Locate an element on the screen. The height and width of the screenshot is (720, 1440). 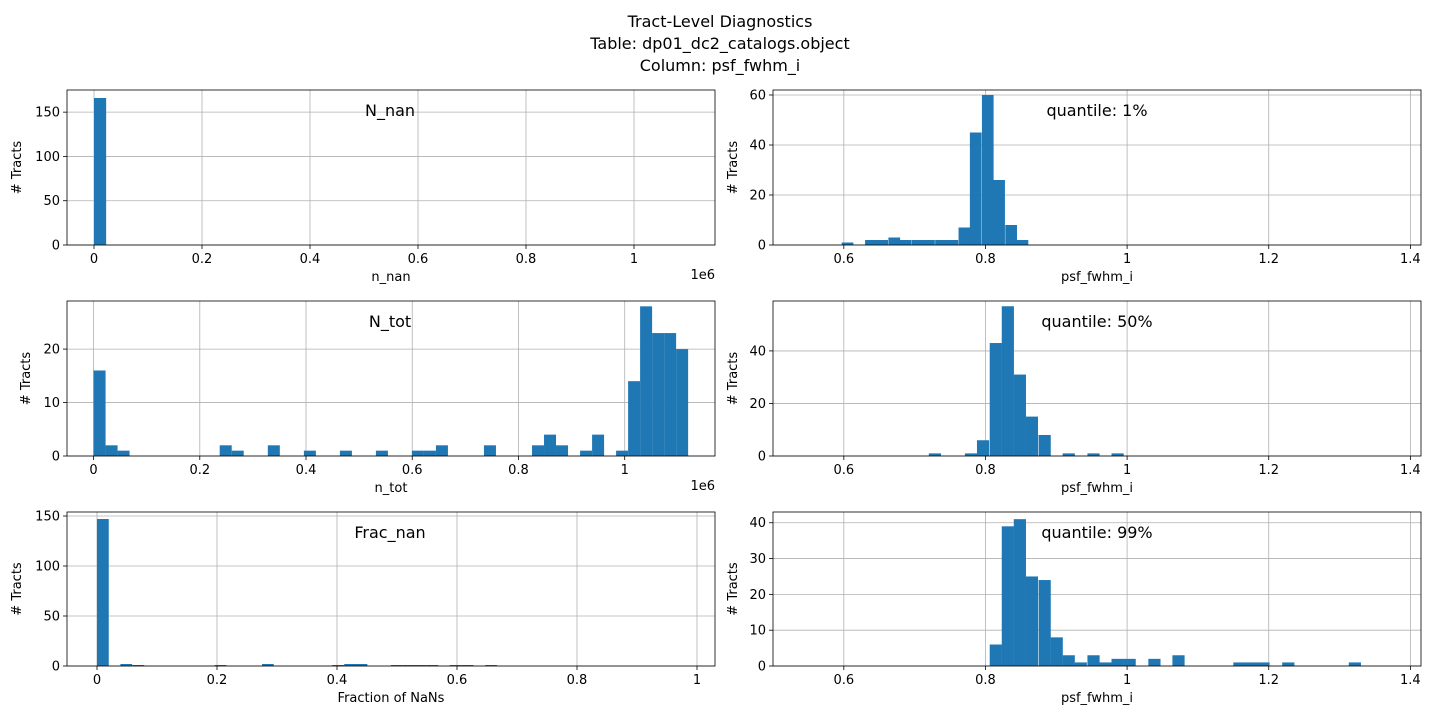
x-tick-label: 1.2 is located at coordinates (1268, 259).